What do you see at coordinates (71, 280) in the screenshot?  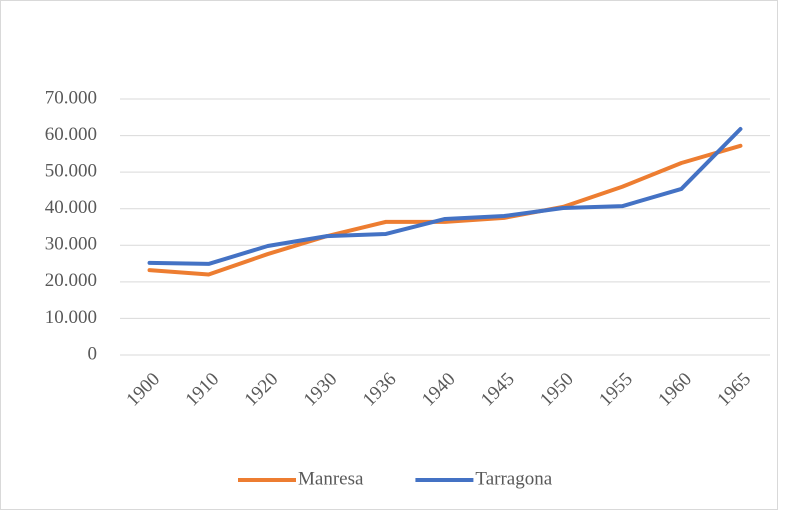 I see `y-tick-label: 20.000` at bounding box center [71, 280].